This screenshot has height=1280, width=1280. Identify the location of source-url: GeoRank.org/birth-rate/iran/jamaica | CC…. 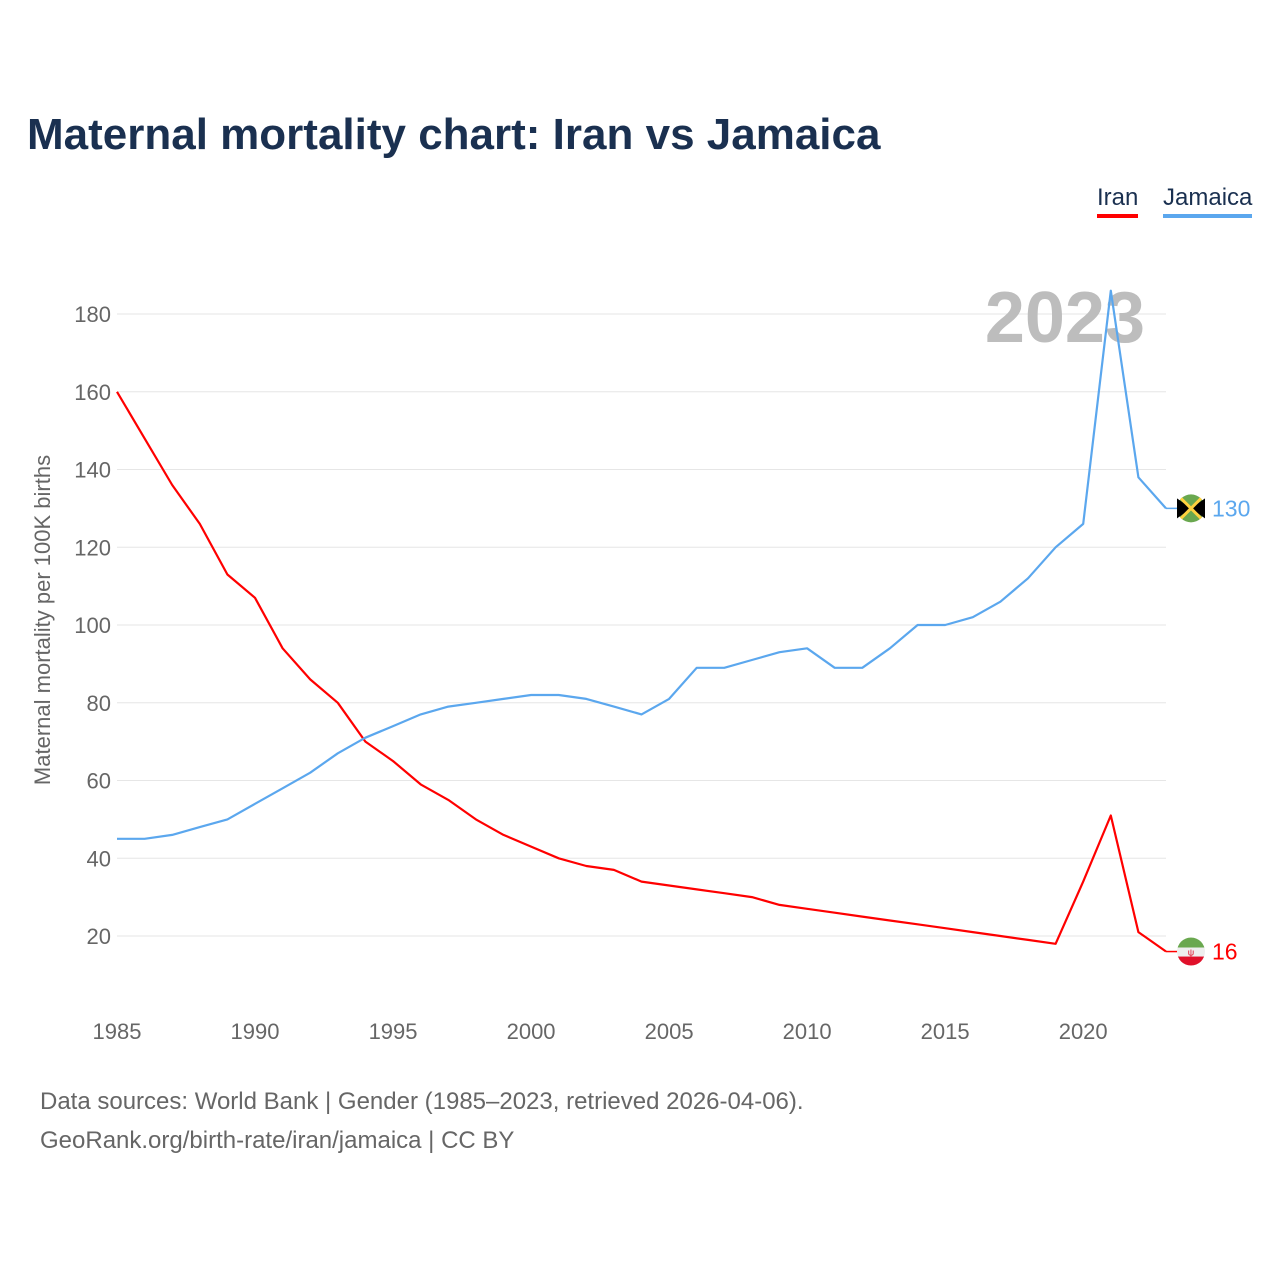
(277, 1140).